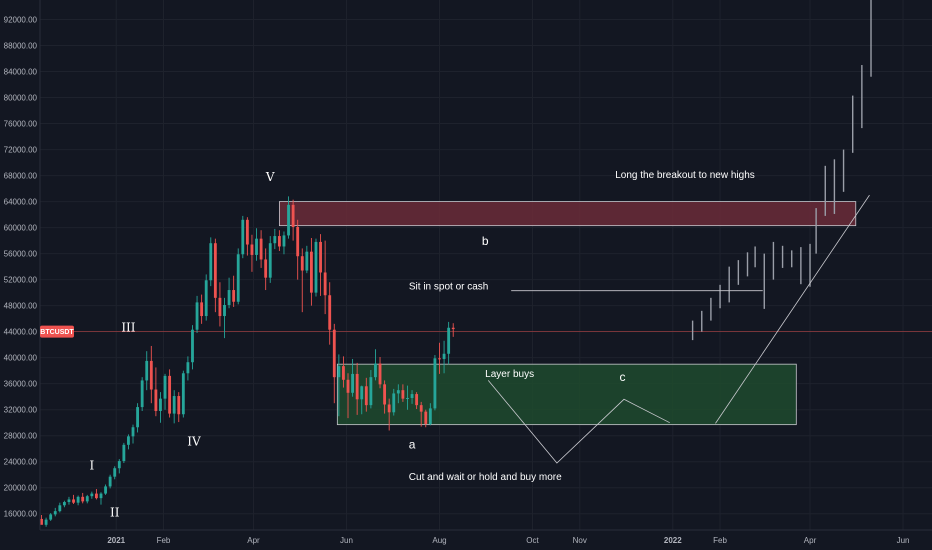  Describe the element at coordinates (781, 170) in the screenshot. I see `projection-series` at that location.